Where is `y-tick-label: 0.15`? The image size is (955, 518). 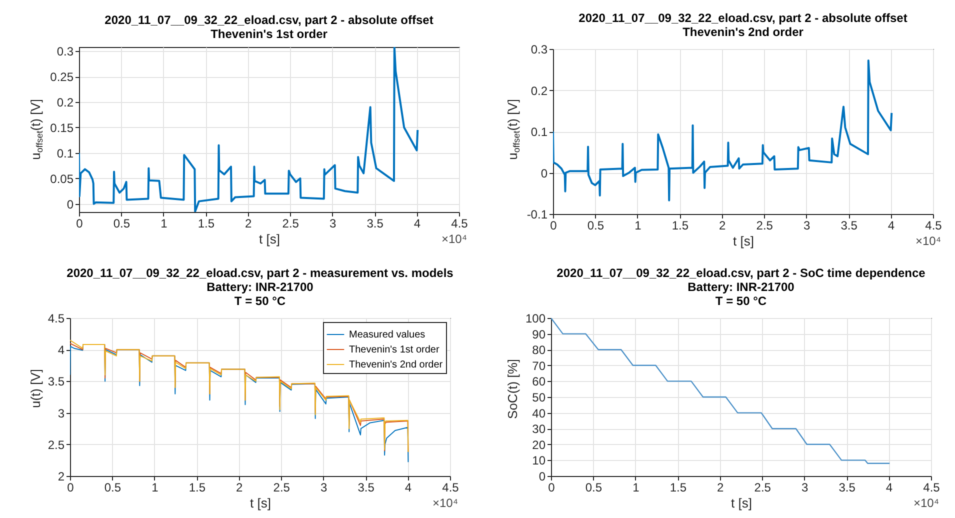 y-tick-label: 0.15 is located at coordinates (62, 127).